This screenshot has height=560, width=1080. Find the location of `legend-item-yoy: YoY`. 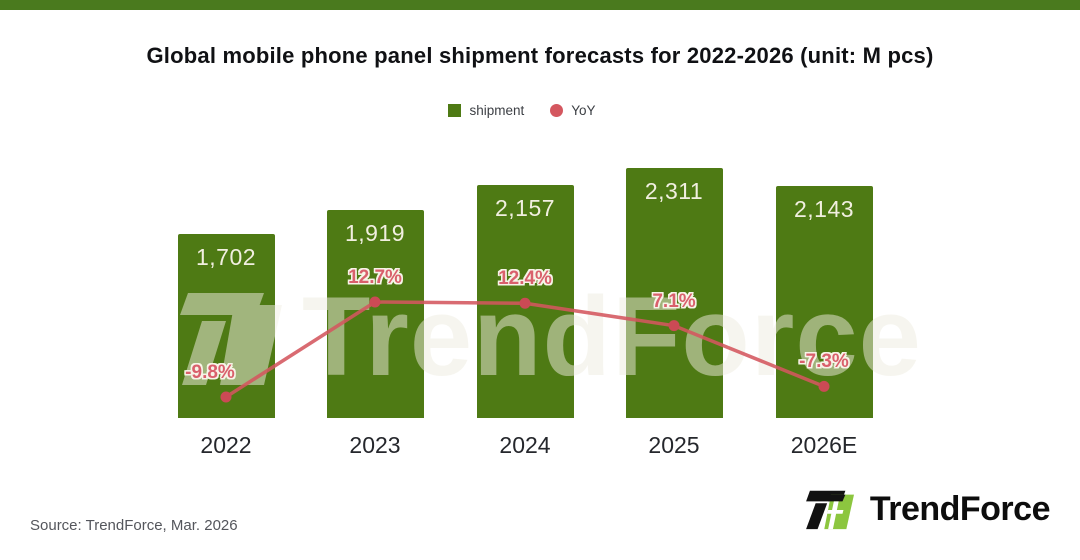

legend-item-yoy: YoY is located at coordinates (573, 110).